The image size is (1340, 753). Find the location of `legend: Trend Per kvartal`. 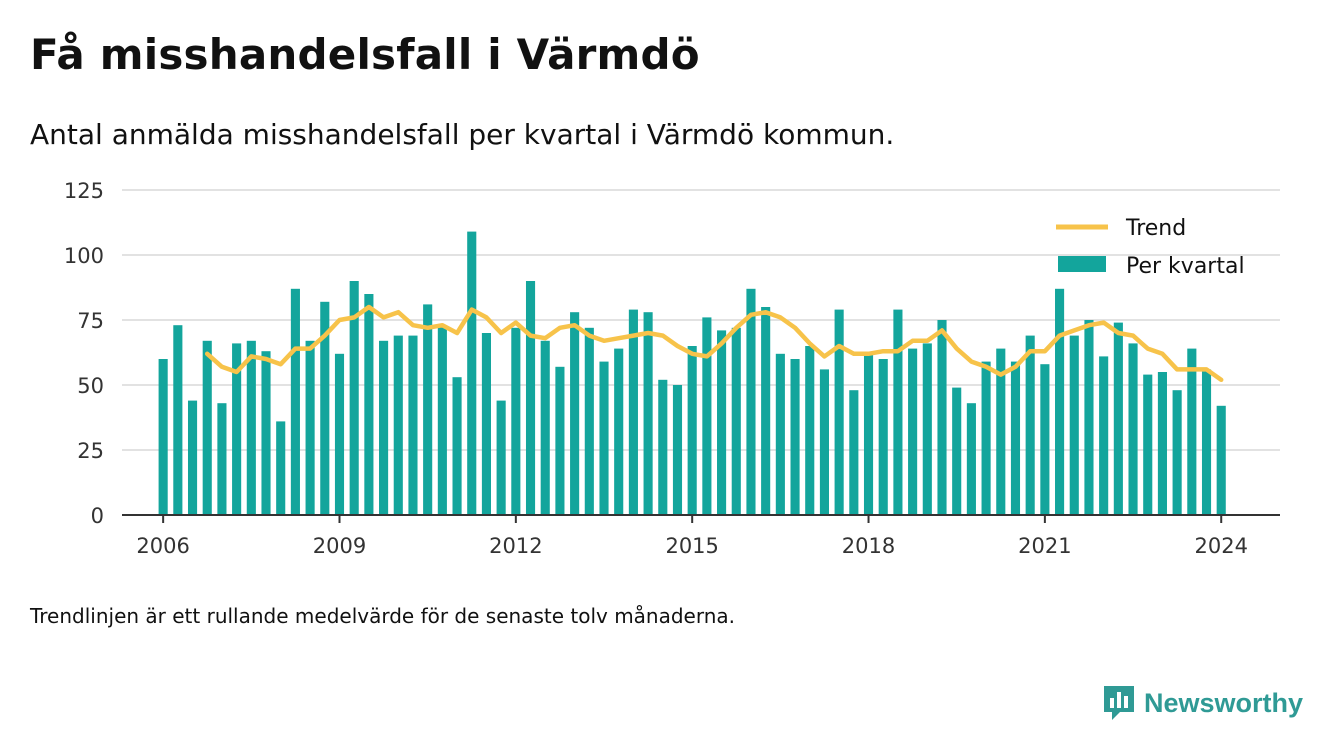

legend: Trend Per kvartal is located at coordinates (1150, 247).